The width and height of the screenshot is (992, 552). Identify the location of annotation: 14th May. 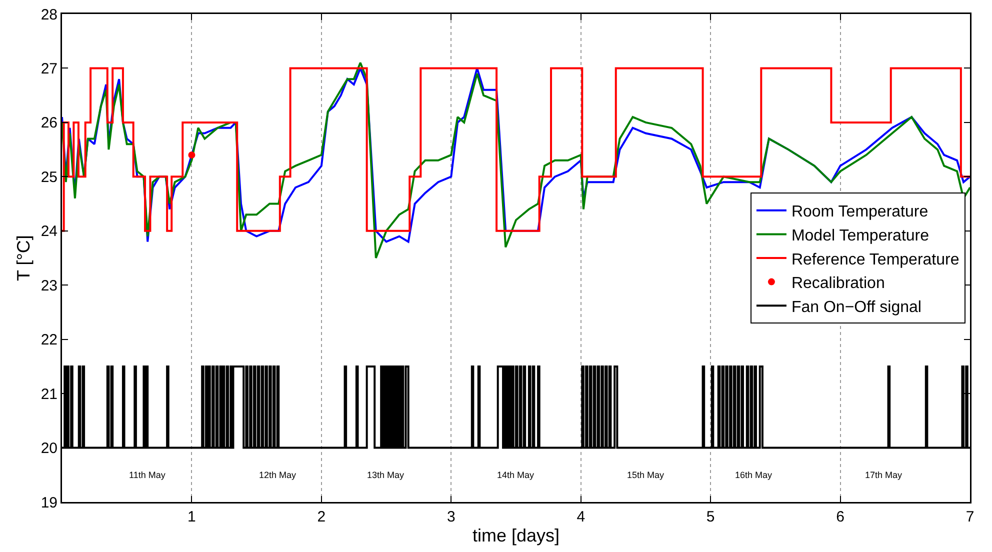
(516, 475).